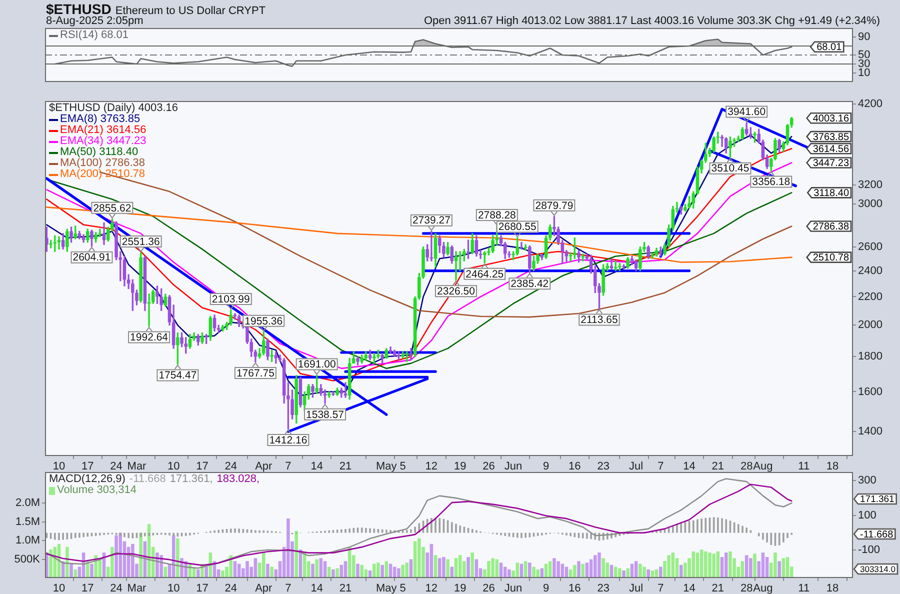 Image resolution: width=900 pixels, height=594 pixels. What do you see at coordinates (431, 466) in the screenshot?
I see `x-tick-label: 12` at bounding box center [431, 466].